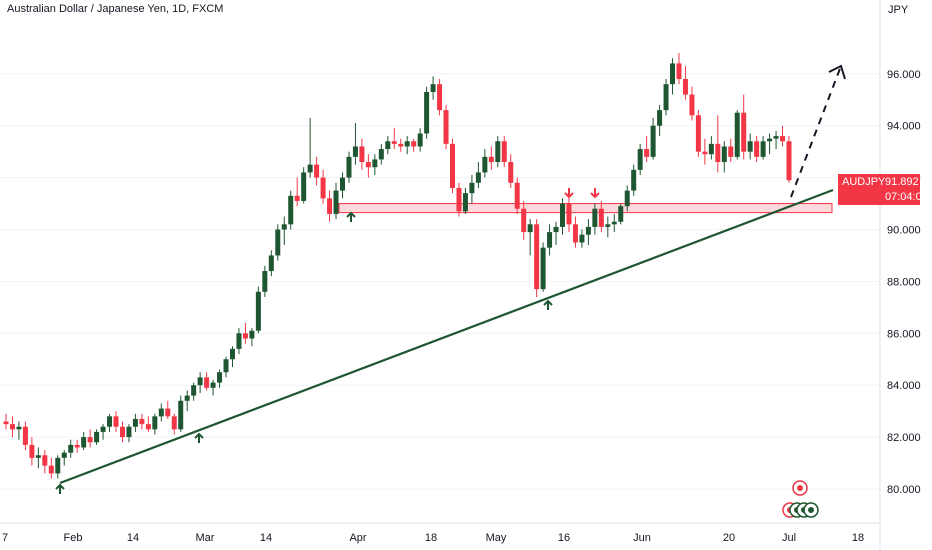 This screenshot has height=550, width=932. I want to click on y-tick-label: 80.000, so click(904, 490).